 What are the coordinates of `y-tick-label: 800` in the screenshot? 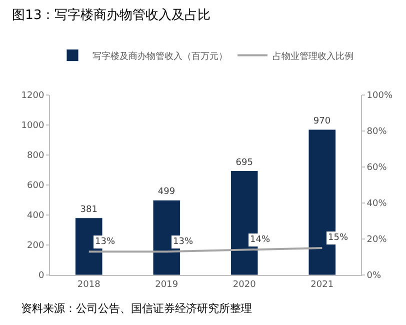 It's located at (35, 156).